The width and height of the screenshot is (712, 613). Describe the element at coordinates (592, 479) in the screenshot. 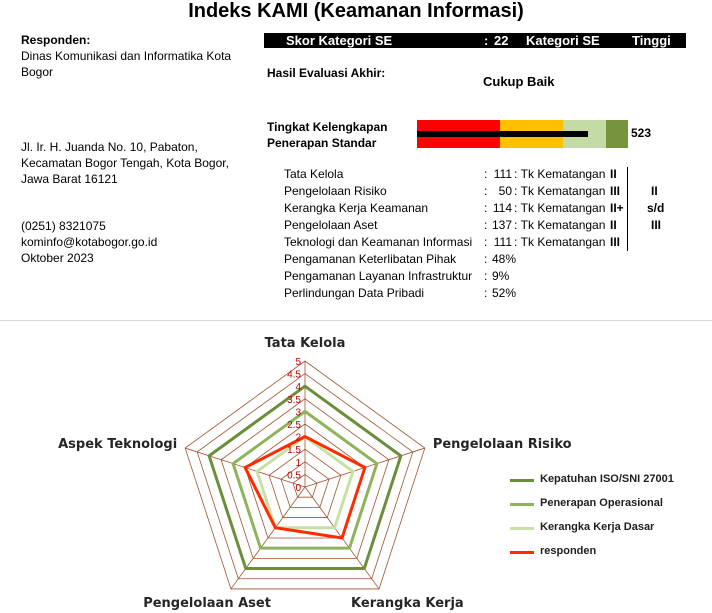

I see `legend-item: Kepatuhan ISO/SNI 27001` at that location.